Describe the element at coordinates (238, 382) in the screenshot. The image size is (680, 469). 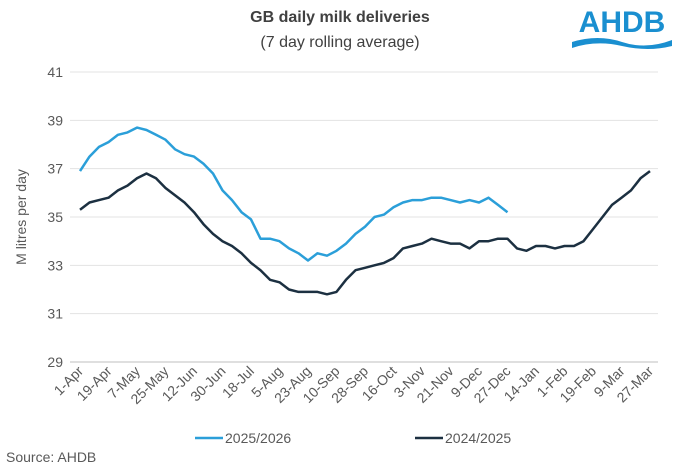
I see `x-tick-label: 18-Jul` at that location.